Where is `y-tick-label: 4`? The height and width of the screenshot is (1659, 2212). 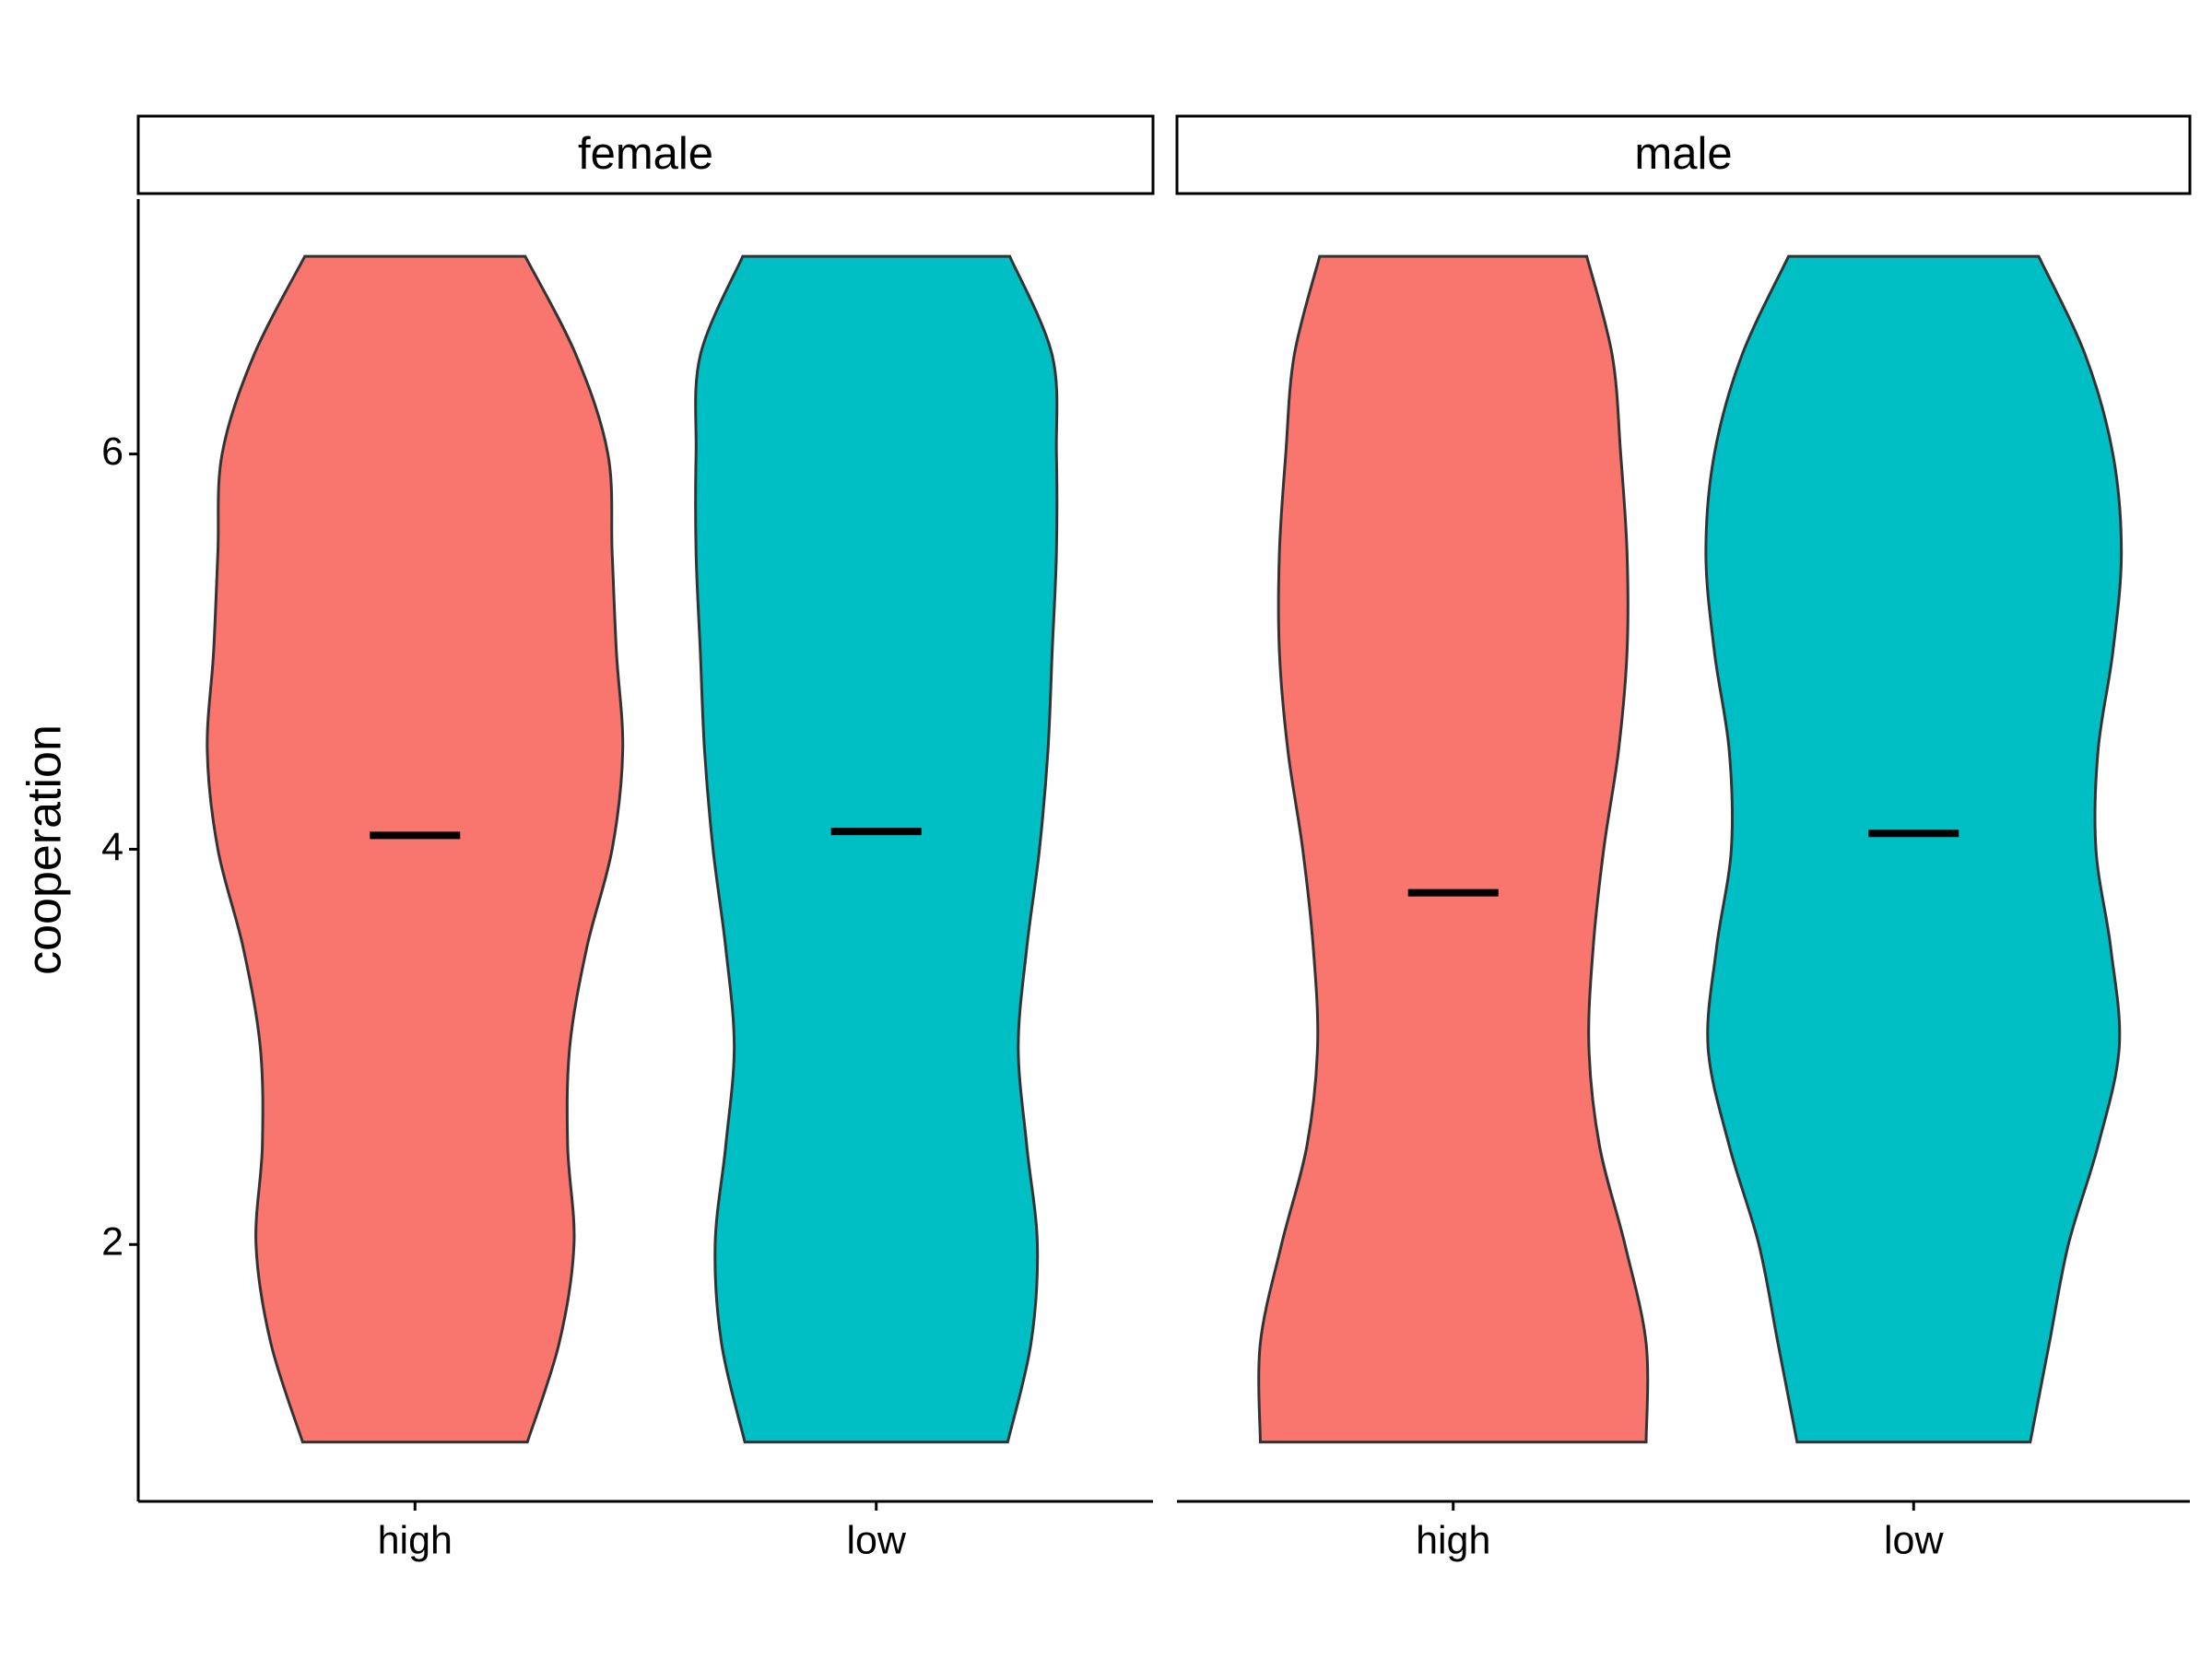 y-tick-label: 4 is located at coordinates (112, 847).